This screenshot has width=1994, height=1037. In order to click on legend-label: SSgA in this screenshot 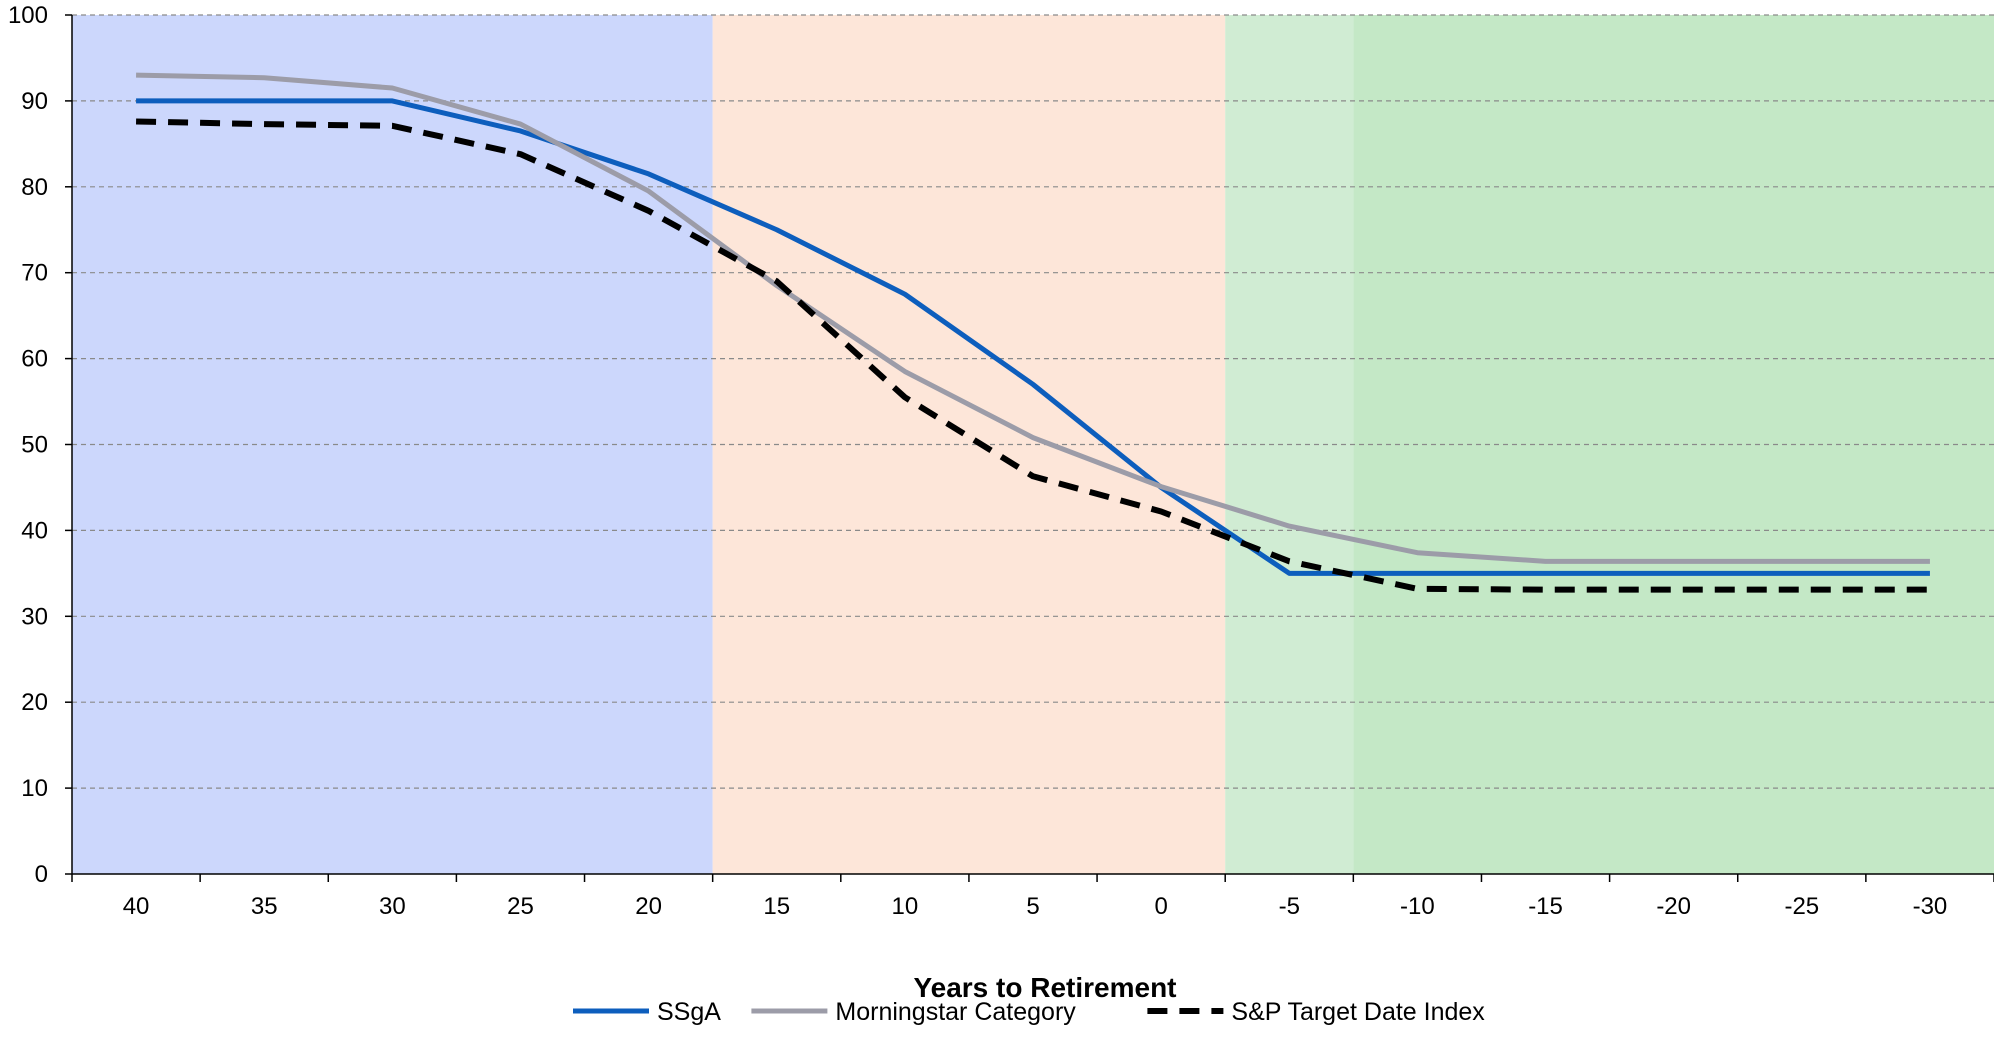, I will do `click(689, 1012)`.